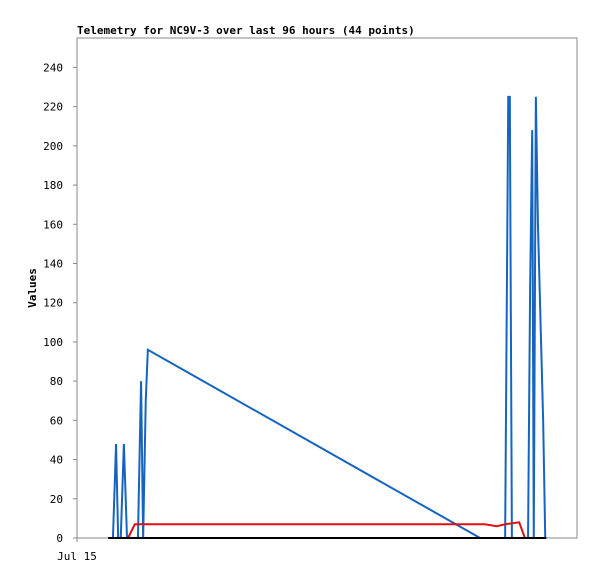 The width and height of the screenshot is (597, 579). Describe the element at coordinates (53, 146) in the screenshot. I see `y-tick-label: 200` at that location.